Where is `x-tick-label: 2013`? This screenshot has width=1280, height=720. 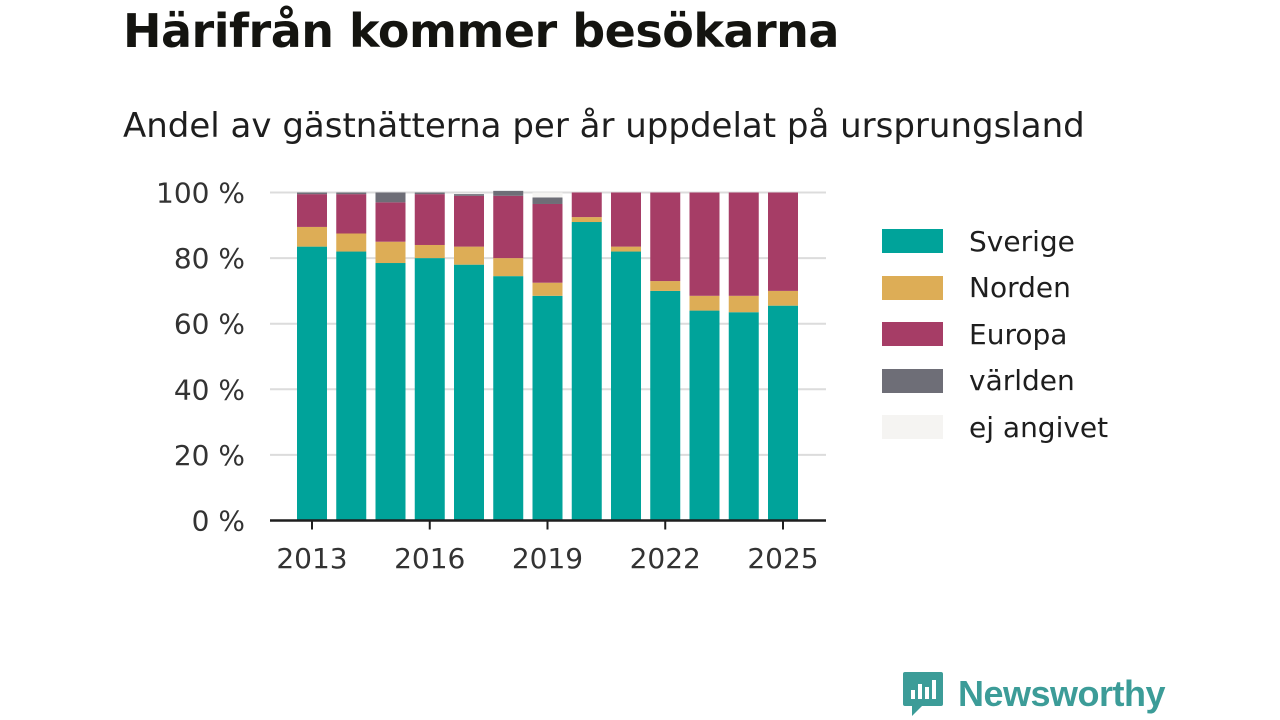
x-tick-label: 2013 is located at coordinates (311, 558).